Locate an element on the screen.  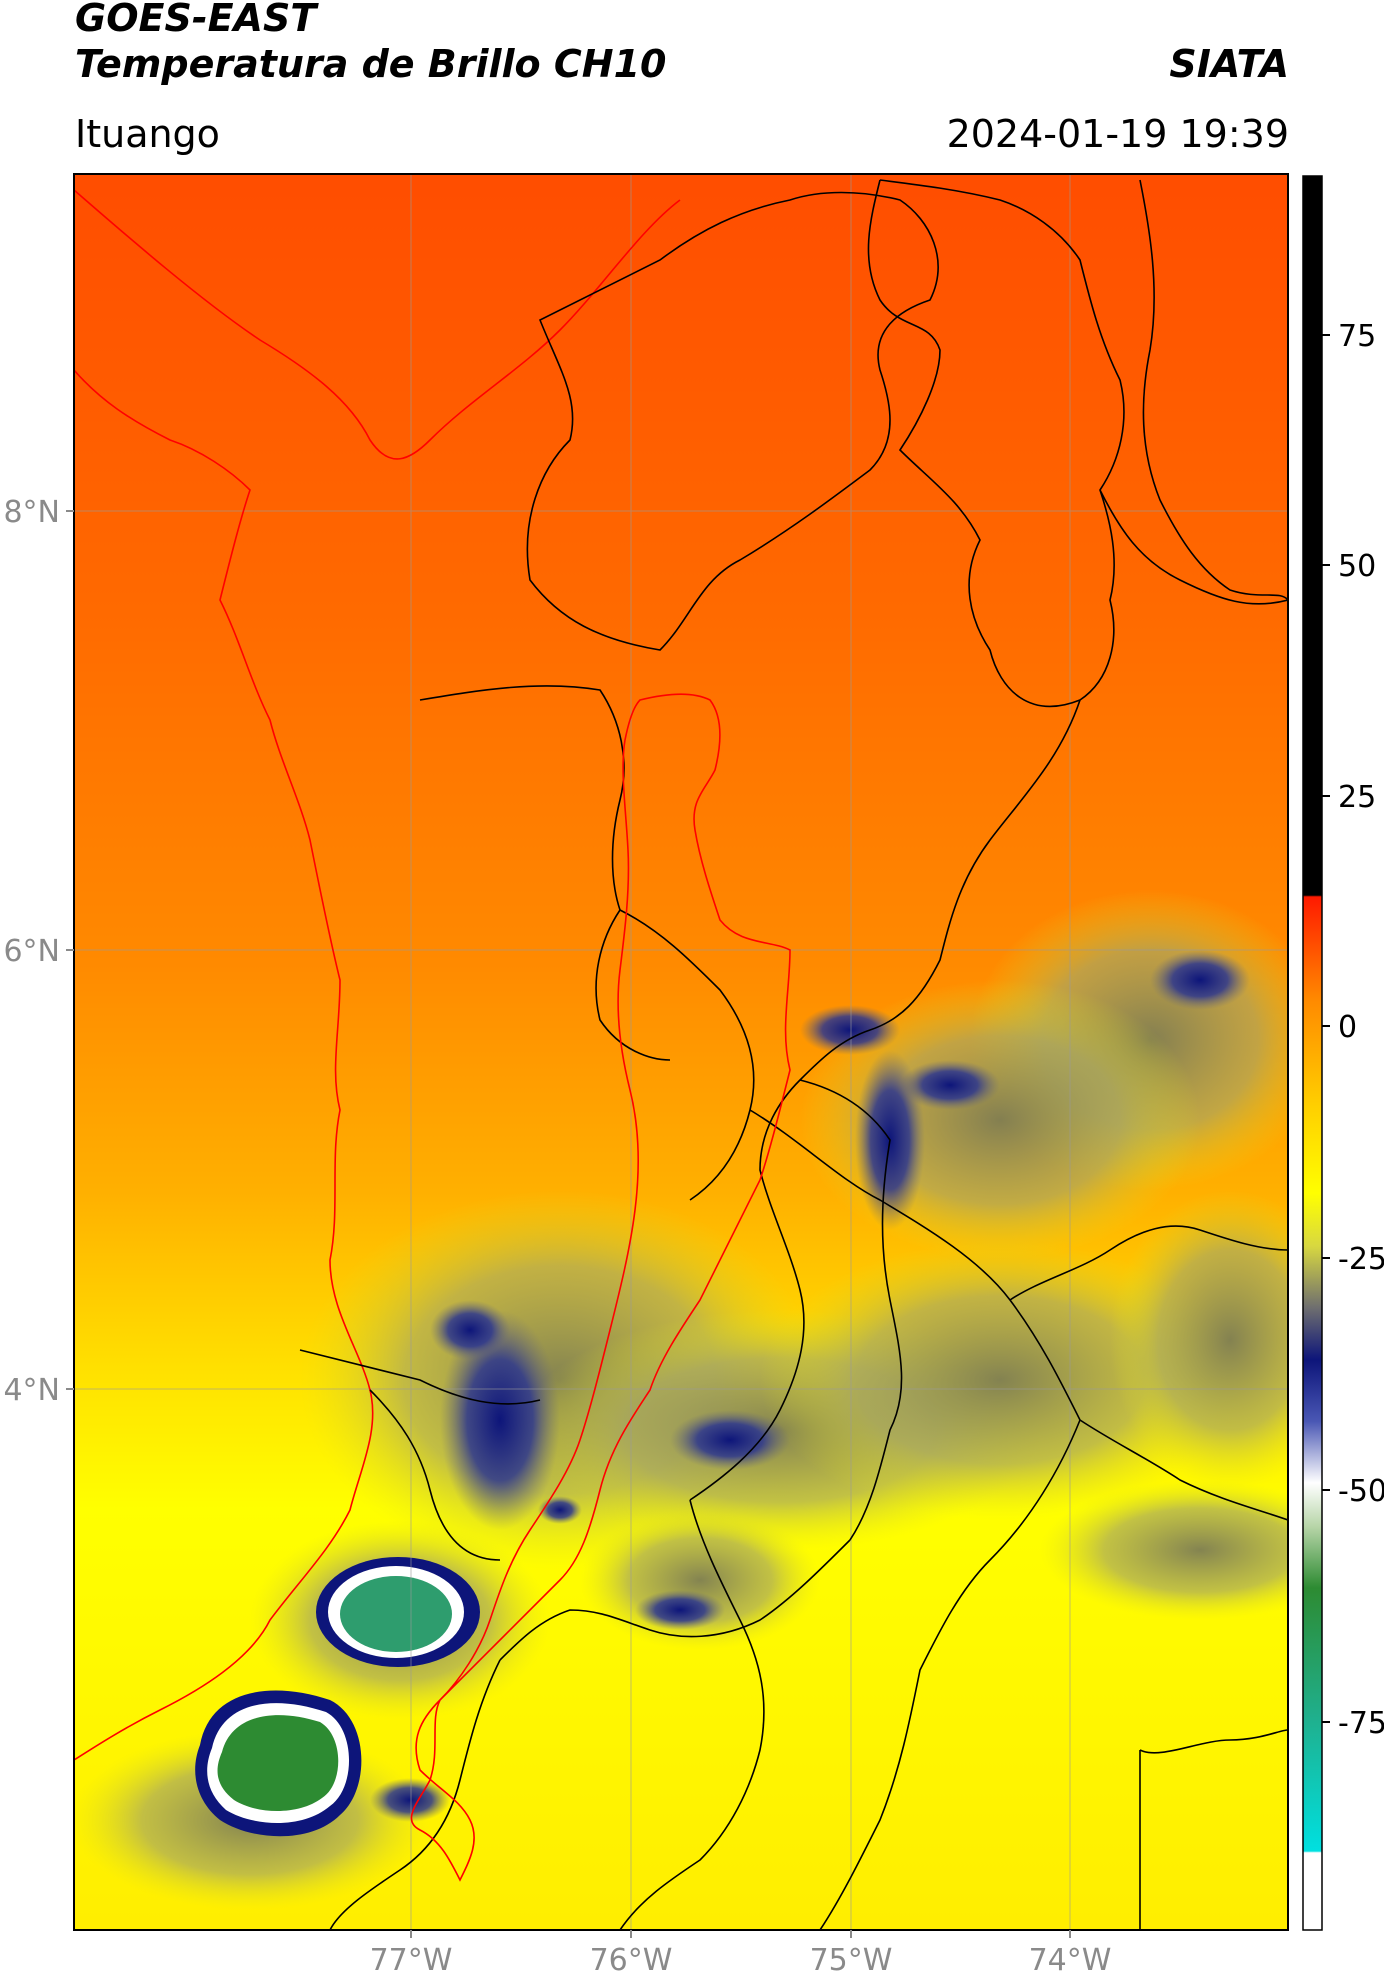
product-title: Temperatura de Brillo CH10 is located at coordinates (371, 64).